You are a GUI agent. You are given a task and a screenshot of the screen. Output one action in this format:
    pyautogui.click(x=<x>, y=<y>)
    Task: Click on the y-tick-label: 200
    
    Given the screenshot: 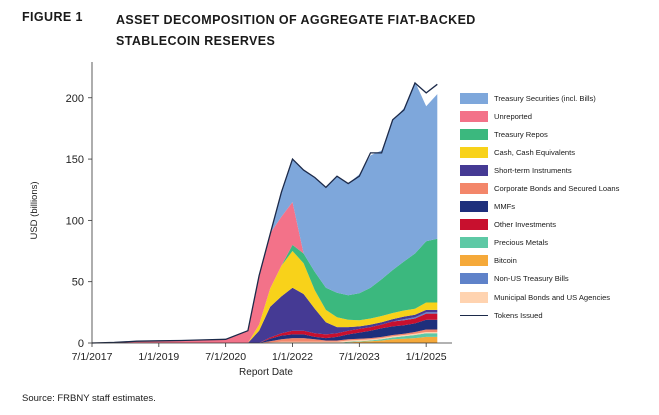 What is the action you would take?
    pyautogui.click(x=75, y=99)
    